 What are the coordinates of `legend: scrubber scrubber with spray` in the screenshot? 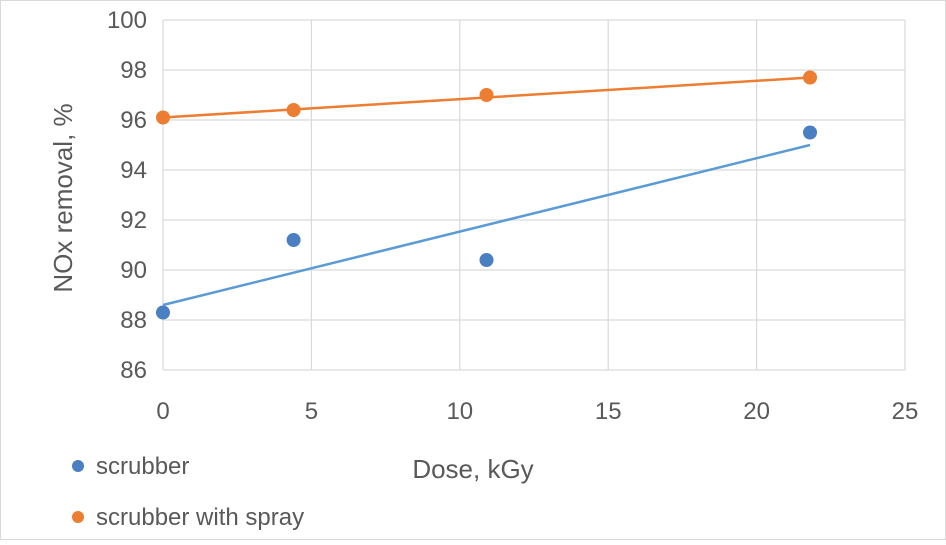 It's located at (188, 492).